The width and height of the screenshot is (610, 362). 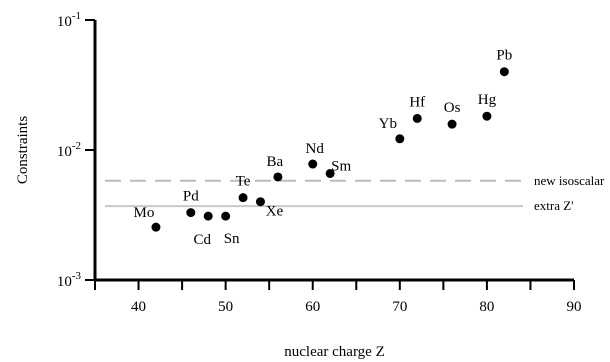 I want to click on data-point-label: Mo, so click(x=144, y=213).